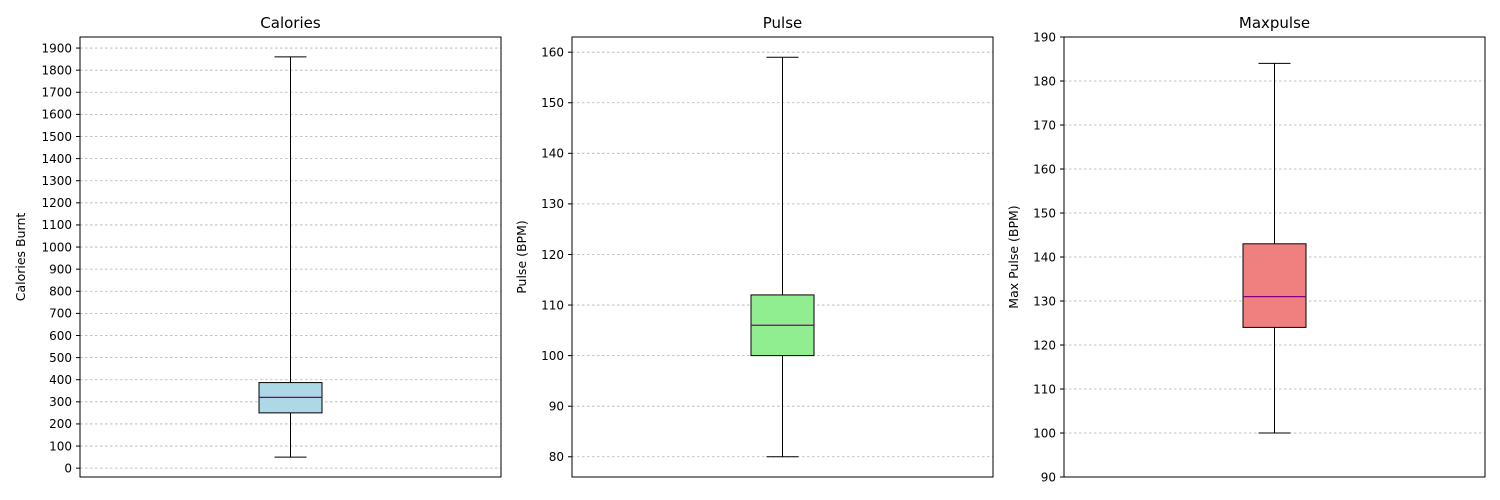 Image resolution: width=1500 pixels, height=500 pixels. What do you see at coordinates (1274, 23) in the screenshot?
I see `chart-title: Maxpulse` at bounding box center [1274, 23].